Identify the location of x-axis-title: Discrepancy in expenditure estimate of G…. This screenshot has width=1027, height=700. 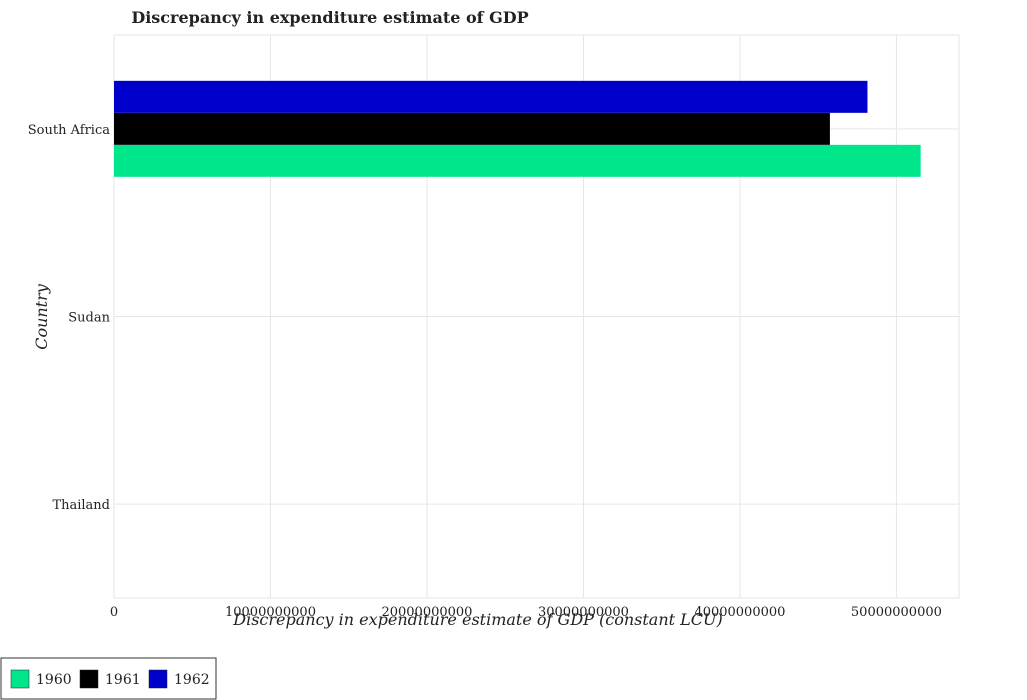
(477, 619).